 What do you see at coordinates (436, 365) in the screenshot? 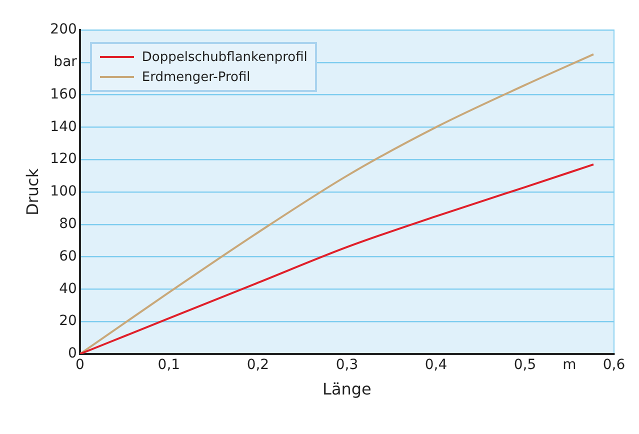
I see `x-tick-label: 0,4` at bounding box center [436, 365].